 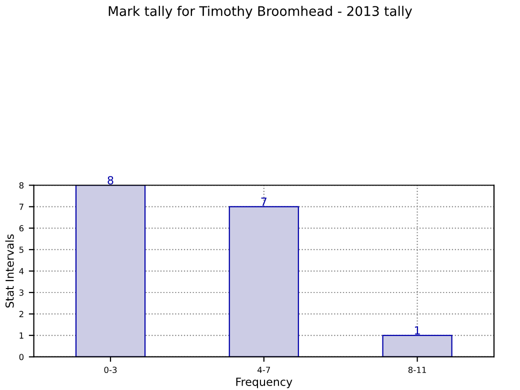 I want to click on data-label: 7, so click(x=263, y=202).